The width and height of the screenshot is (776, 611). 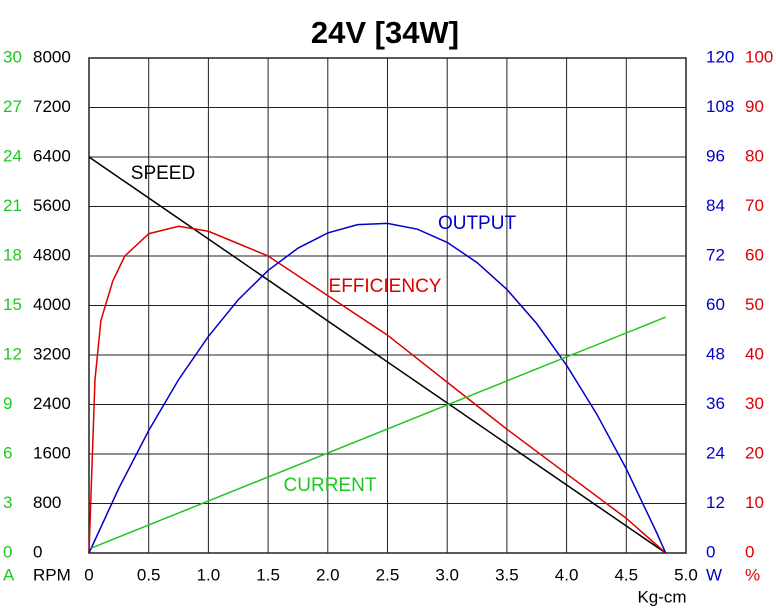 I want to click on y-tick-label: 9, so click(x=7, y=403).